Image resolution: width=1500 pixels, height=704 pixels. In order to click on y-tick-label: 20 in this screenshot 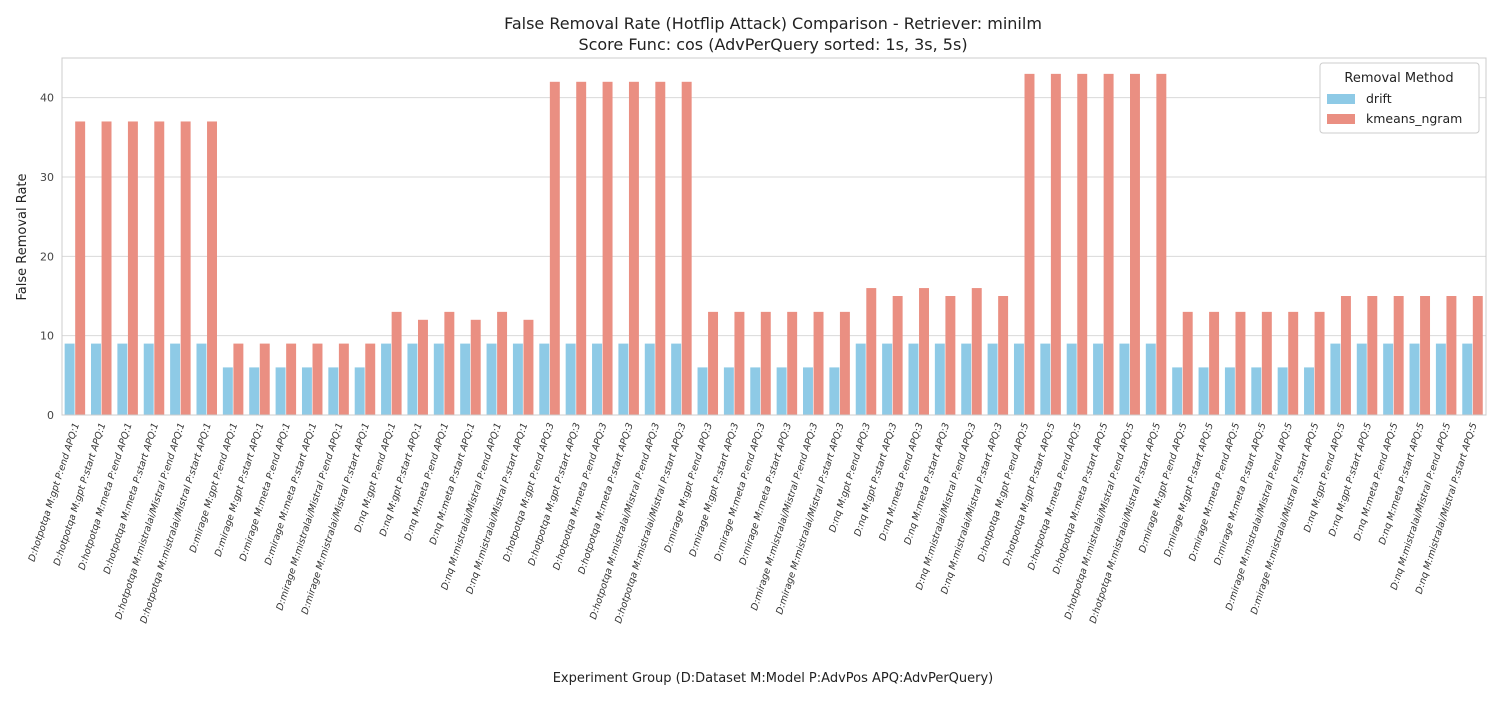, I will do `click(47, 256)`.